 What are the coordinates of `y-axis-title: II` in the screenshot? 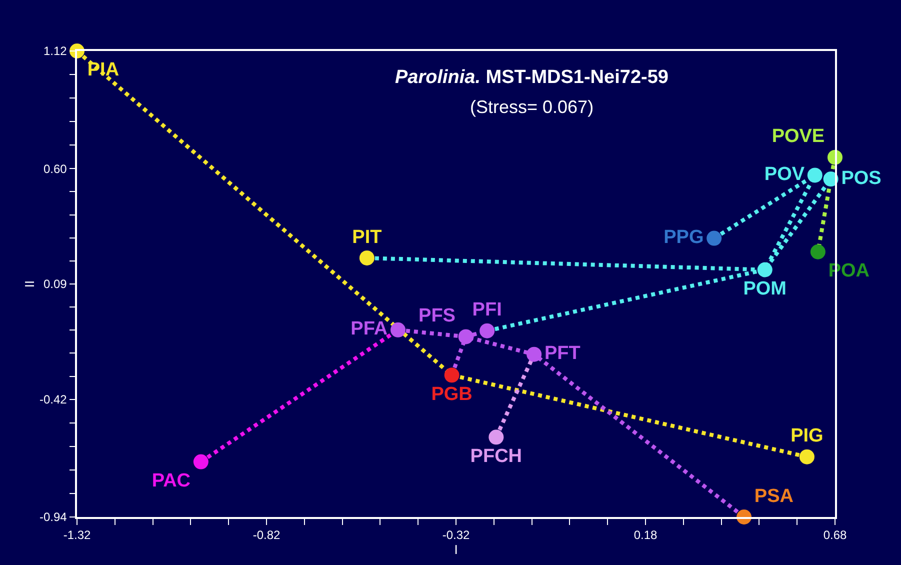 It's located at (29, 284).